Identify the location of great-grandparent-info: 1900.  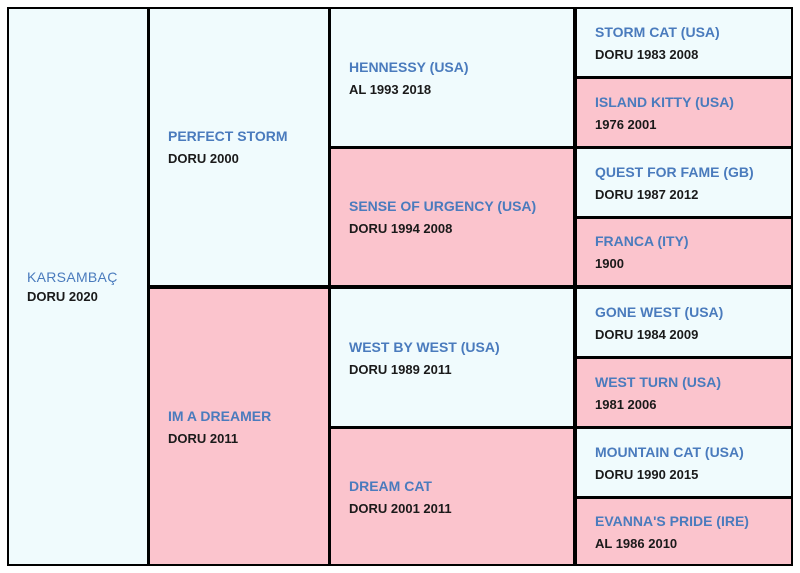
(609, 263).